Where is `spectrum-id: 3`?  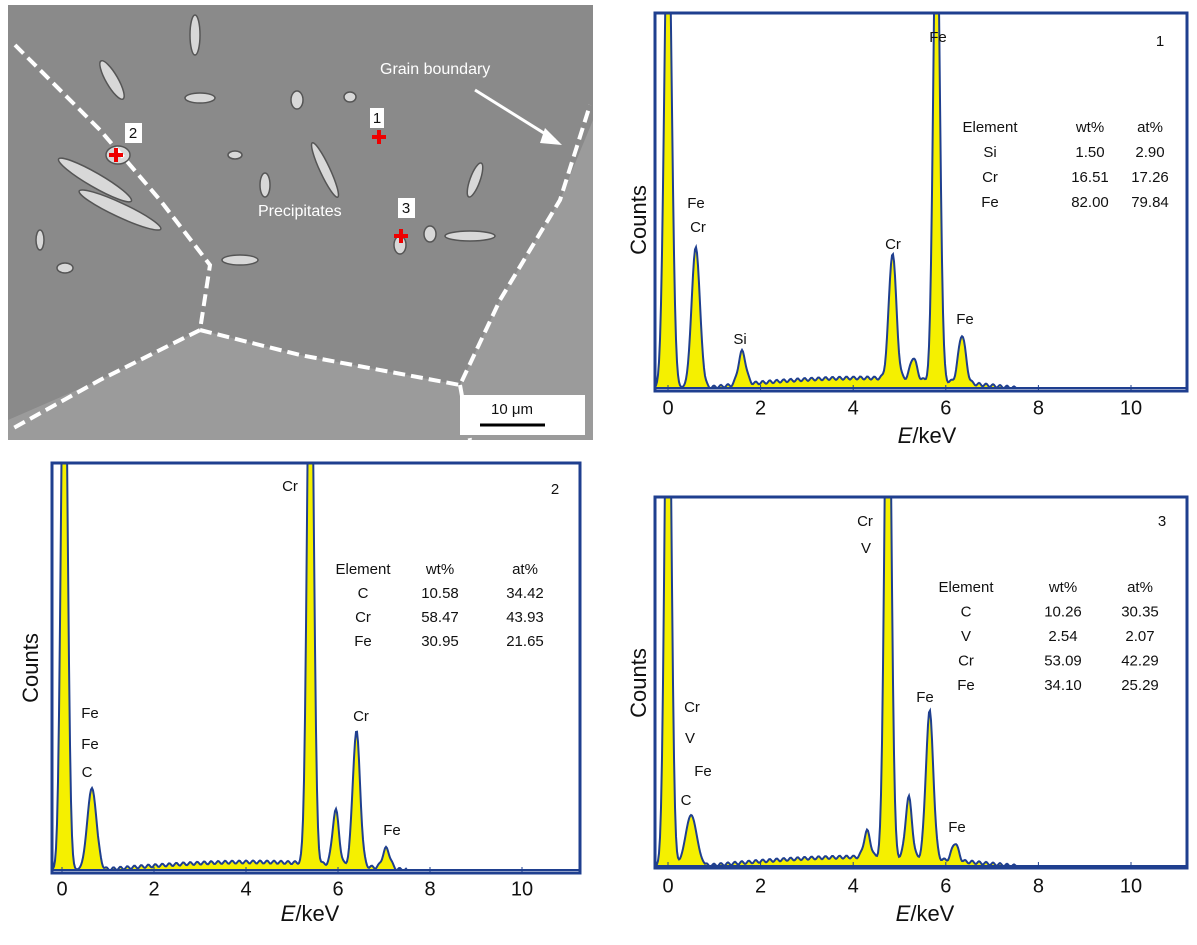 spectrum-id: 3 is located at coordinates (1162, 521).